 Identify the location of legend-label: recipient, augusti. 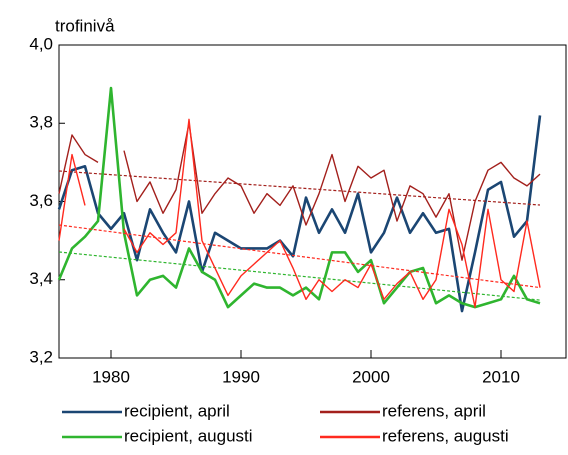
(188, 435).